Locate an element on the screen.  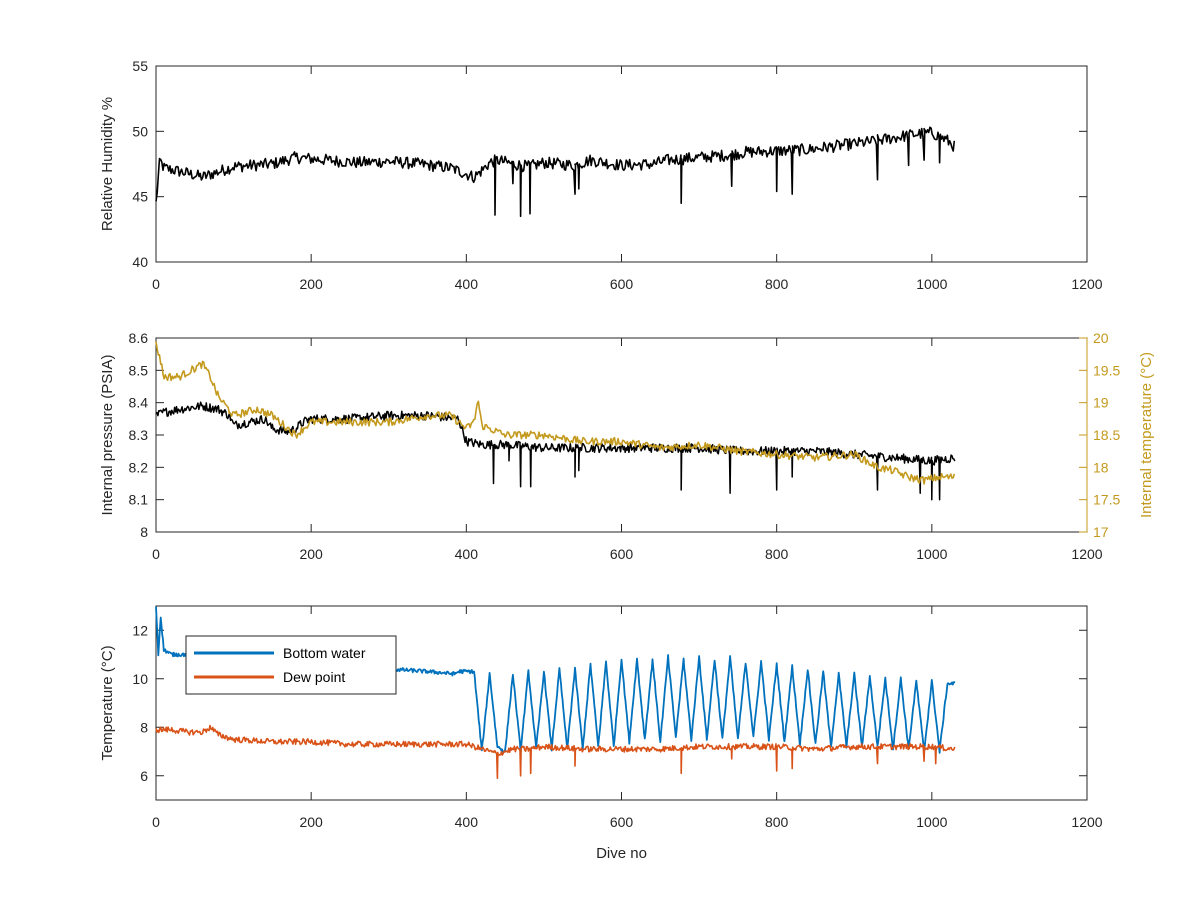
internal-temperature-line is located at coordinates (555, 413).